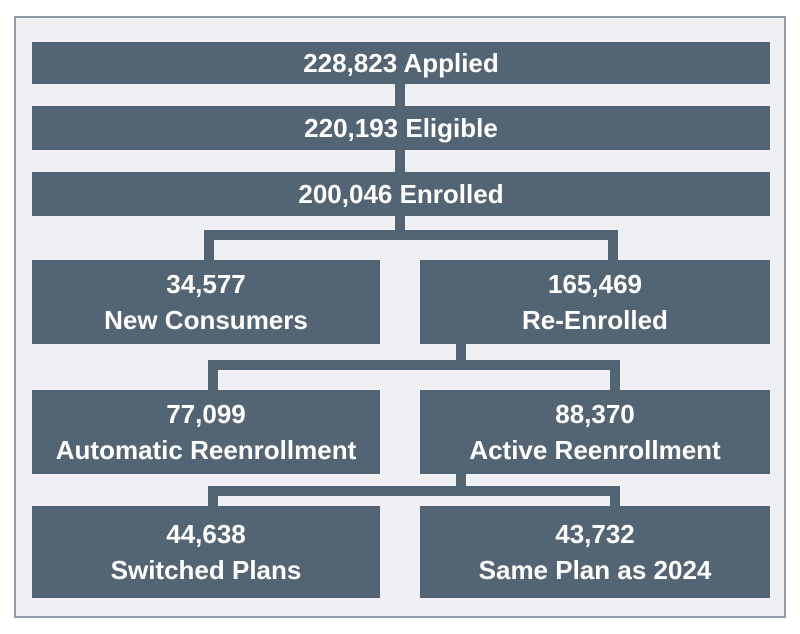 The height and width of the screenshot is (634, 800). I want to click on switched-plans-label: Switched Plans, so click(206, 570).